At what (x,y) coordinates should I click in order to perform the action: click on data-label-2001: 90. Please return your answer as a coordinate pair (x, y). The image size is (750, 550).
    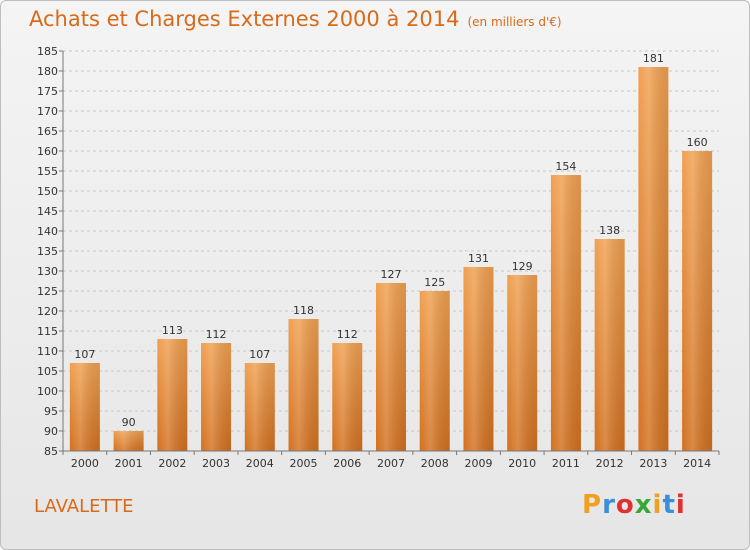
    Looking at the image, I should click on (129, 422).